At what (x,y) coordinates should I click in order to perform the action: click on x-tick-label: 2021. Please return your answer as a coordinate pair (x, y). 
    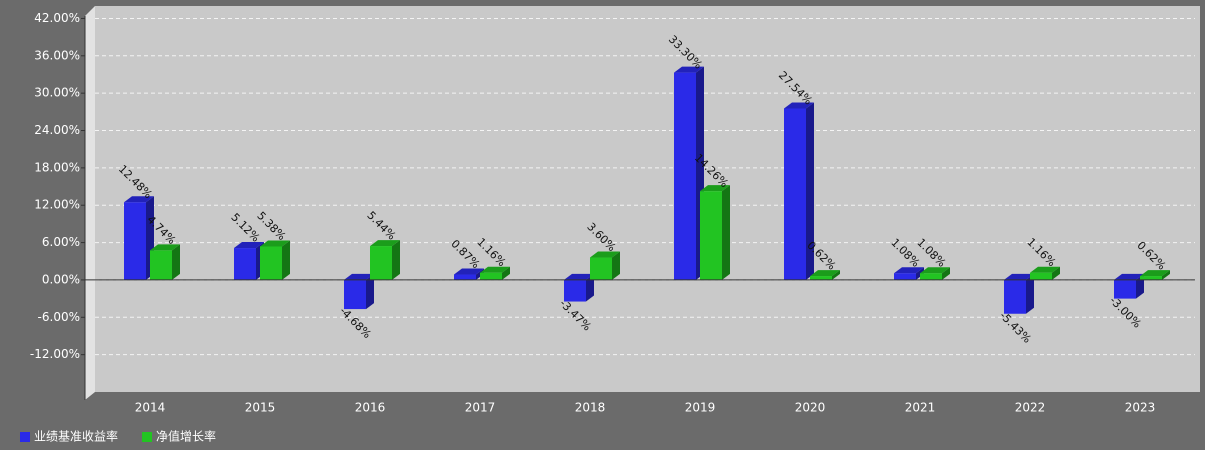
    Looking at the image, I should click on (920, 408).